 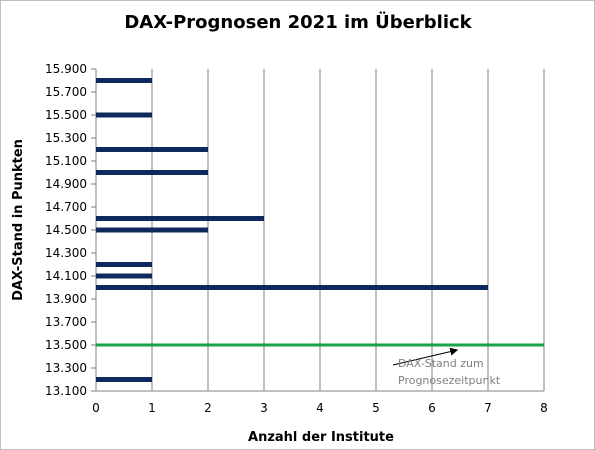 I want to click on y-tick-label: 13.900, so click(x=66, y=299).